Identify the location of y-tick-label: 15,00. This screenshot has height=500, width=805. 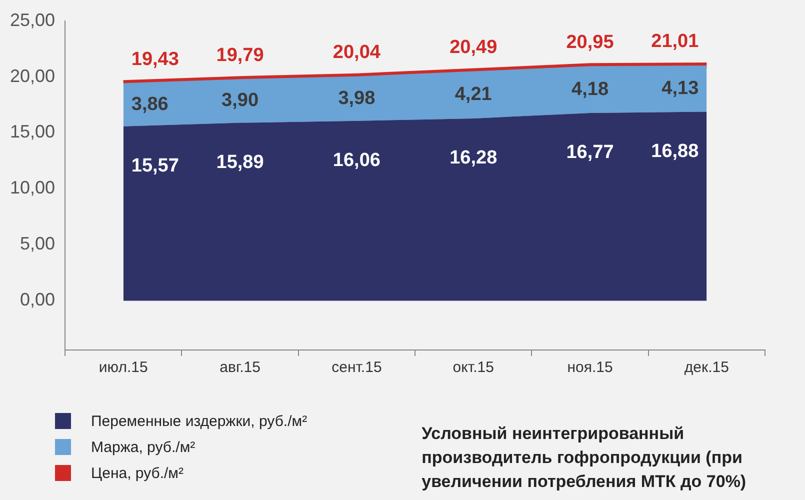
(33, 132).